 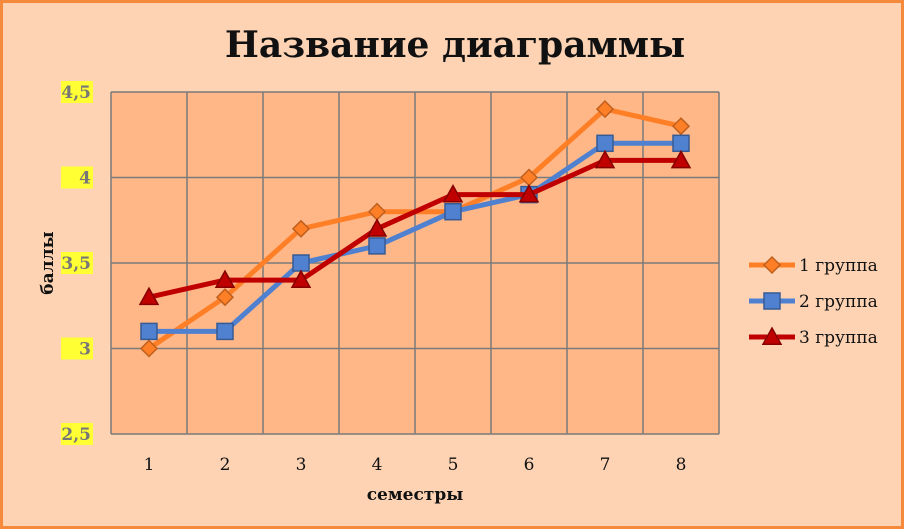 What do you see at coordinates (838, 266) in the screenshot?
I see `legend-entry: 1 группа` at bounding box center [838, 266].